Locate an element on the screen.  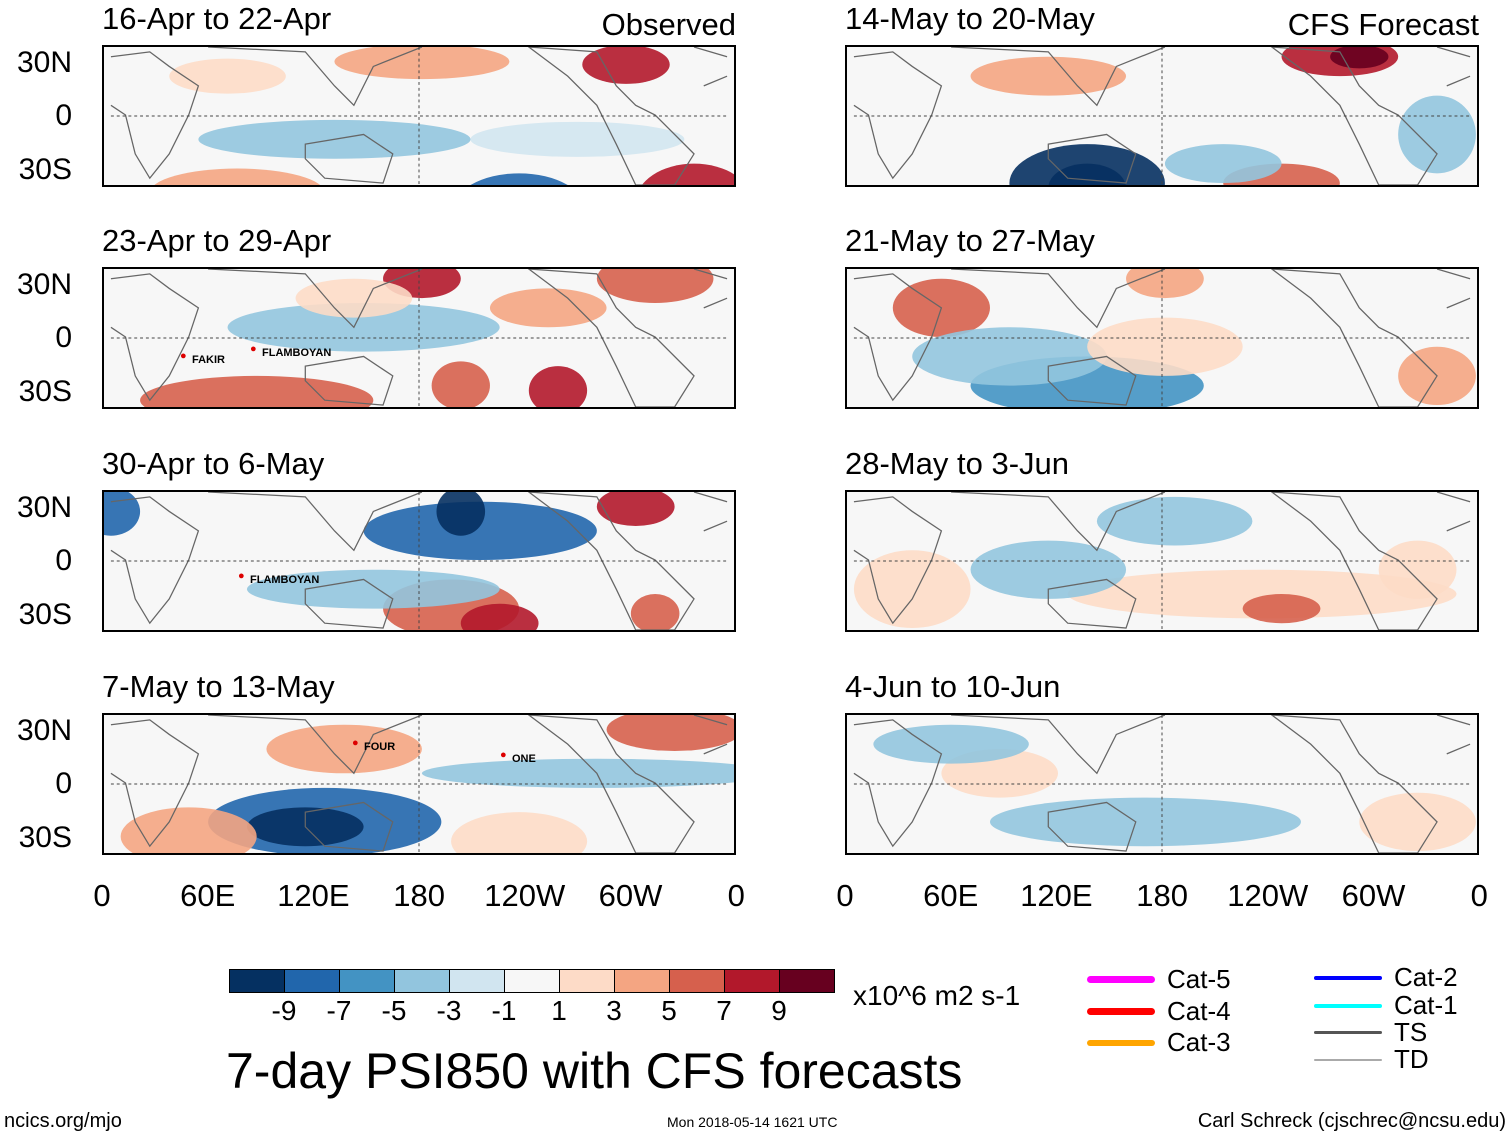
legend-label: TD is located at coordinates (1411, 1059).